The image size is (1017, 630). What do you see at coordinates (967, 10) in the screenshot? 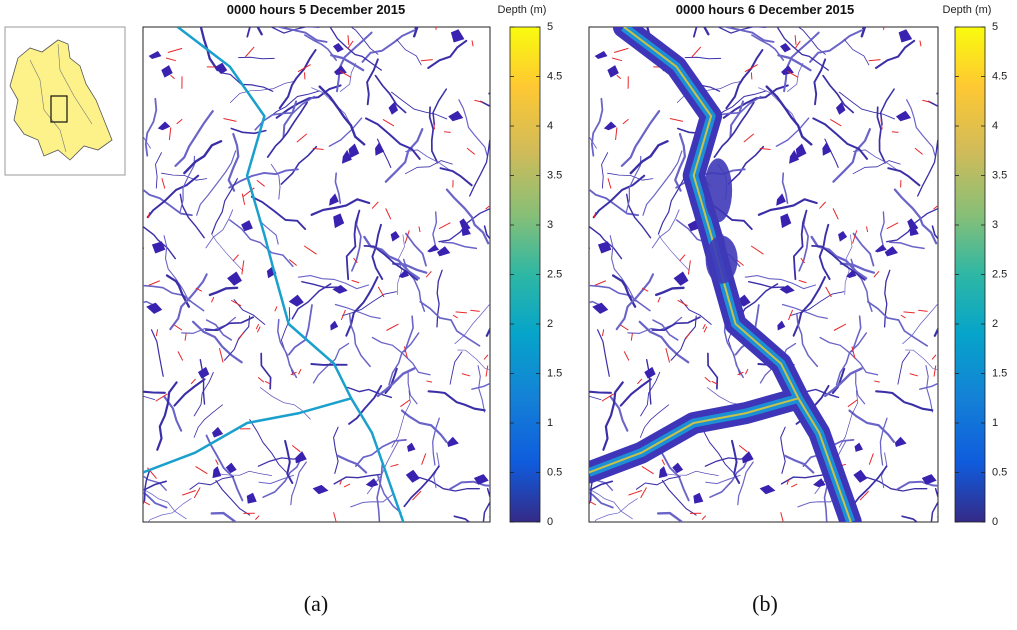
I see `colorbar-label: Depth (m)` at bounding box center [967, 10].